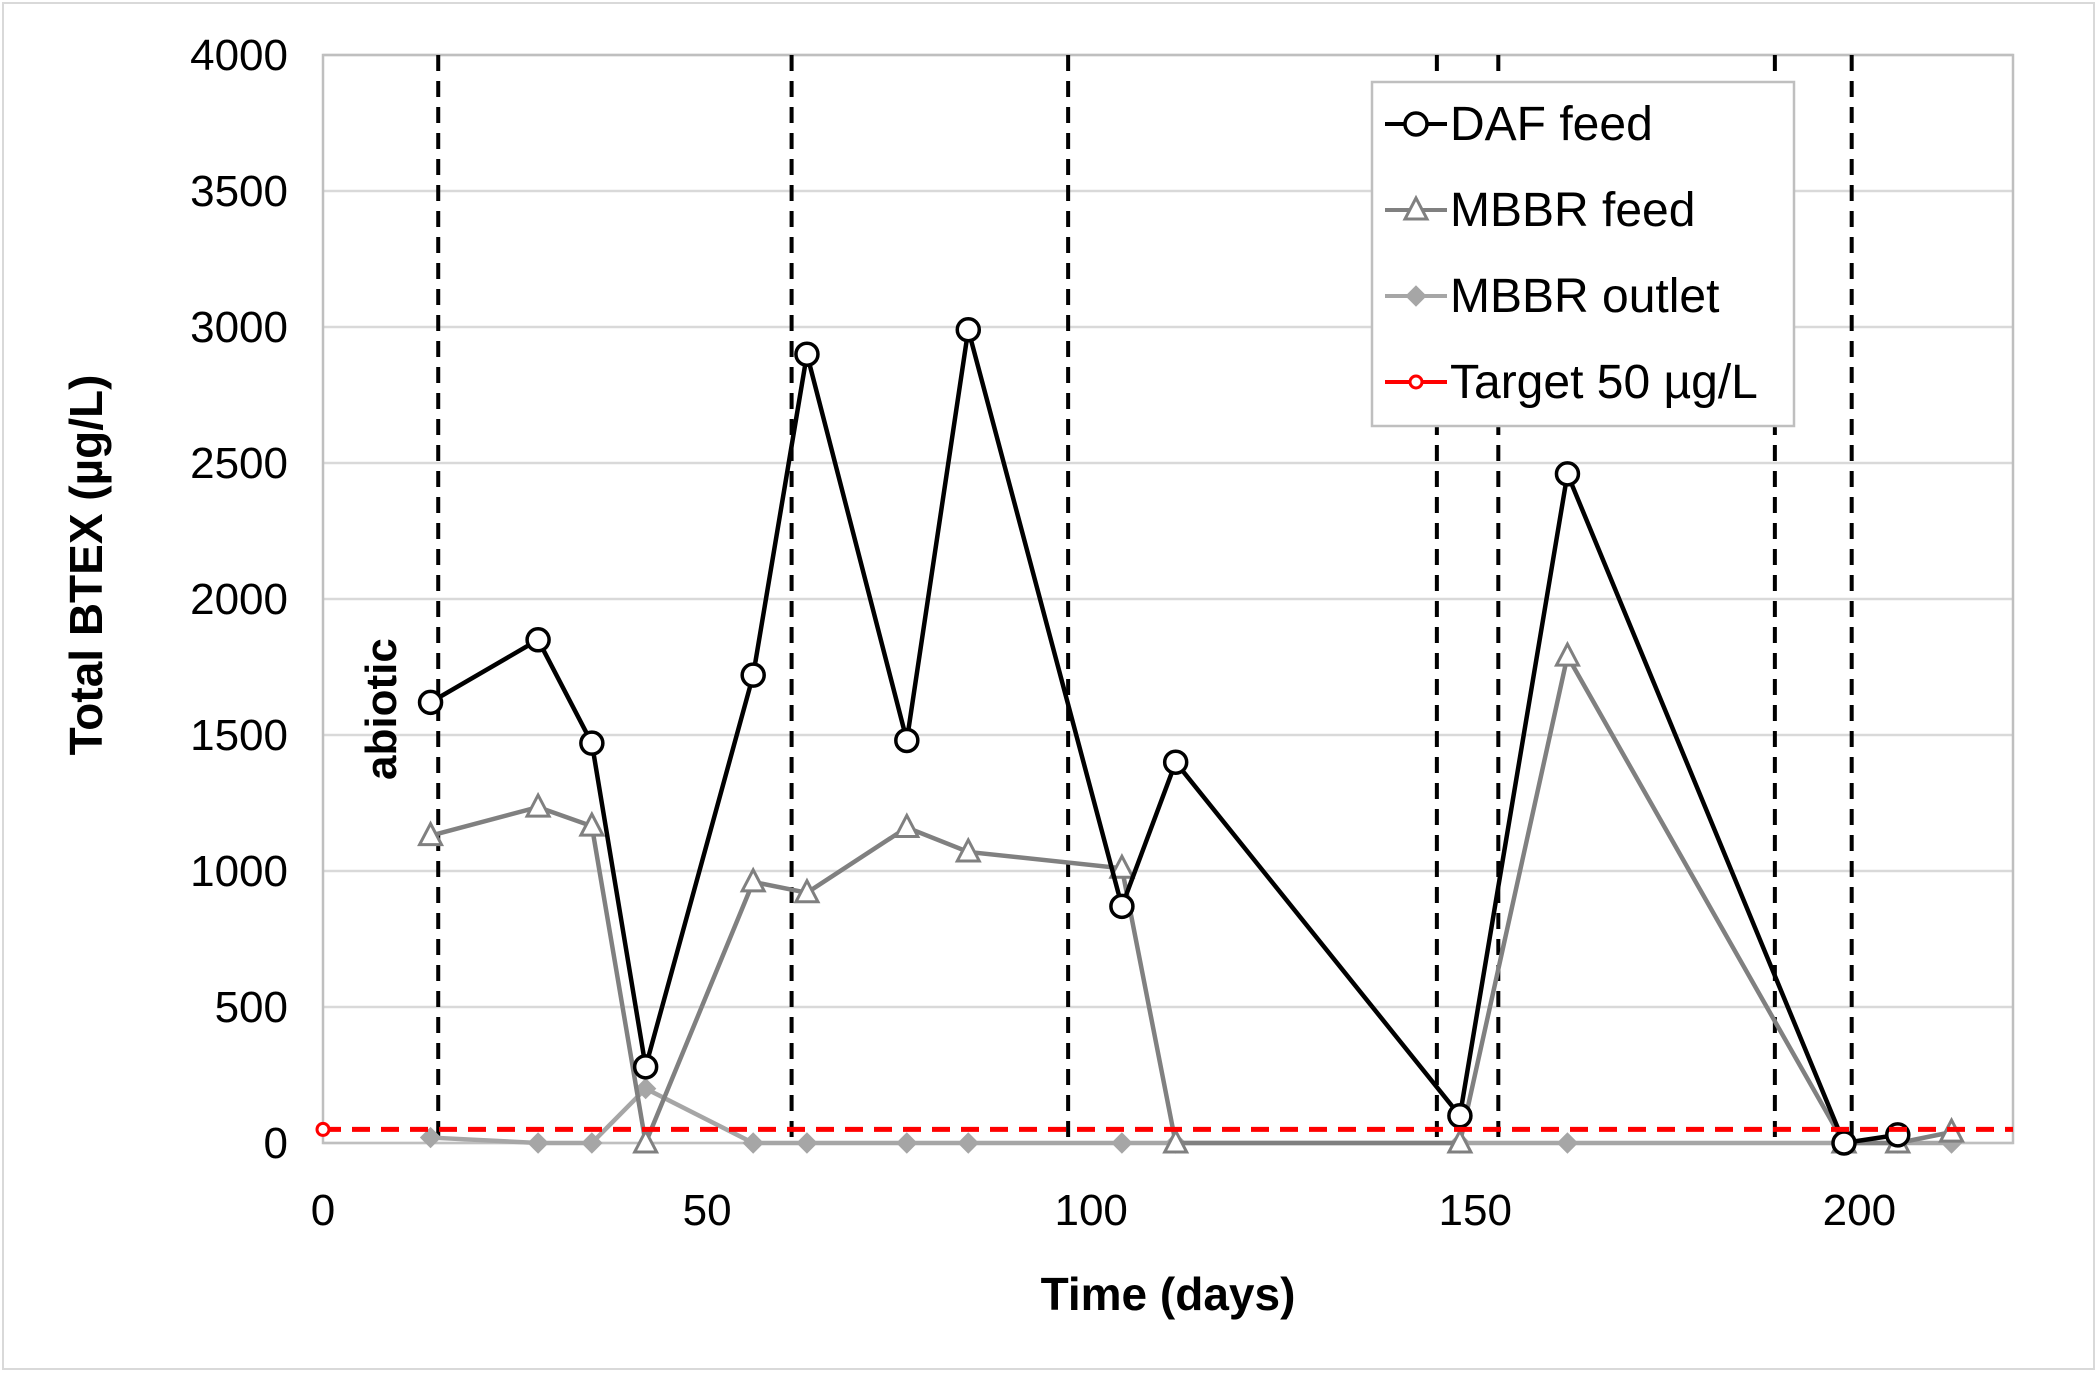 This screenshot has width=2099, height=1374. Describe the element at coordinates (239, 191) in the screenshot. I see `y-tick-label: 3500` at that location.